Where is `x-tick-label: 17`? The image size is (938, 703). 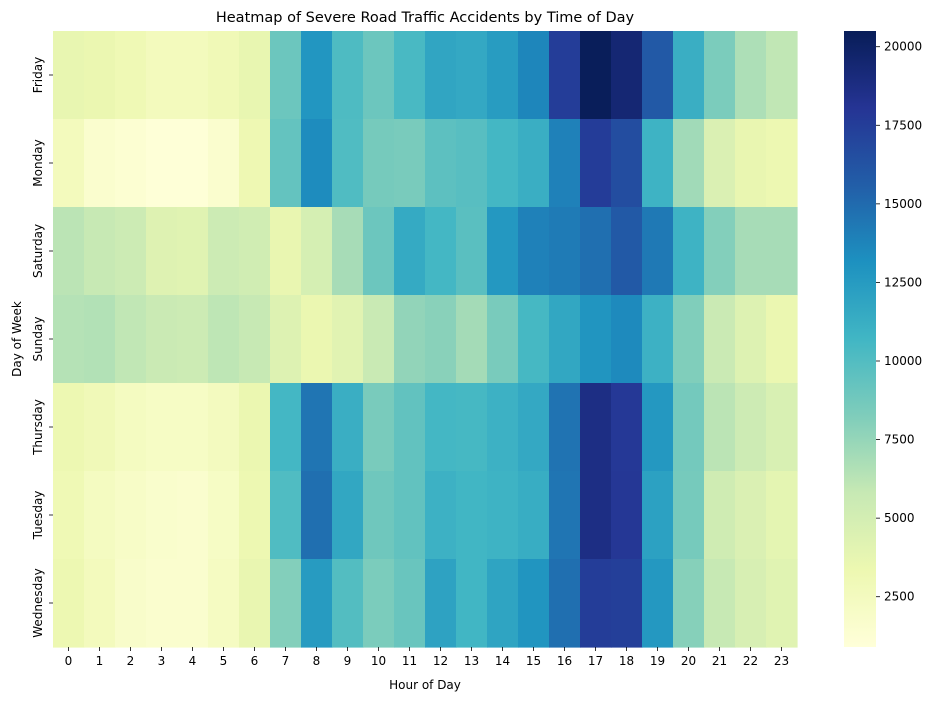 x-tick-label: 17 is located at coordinates (595, 661).